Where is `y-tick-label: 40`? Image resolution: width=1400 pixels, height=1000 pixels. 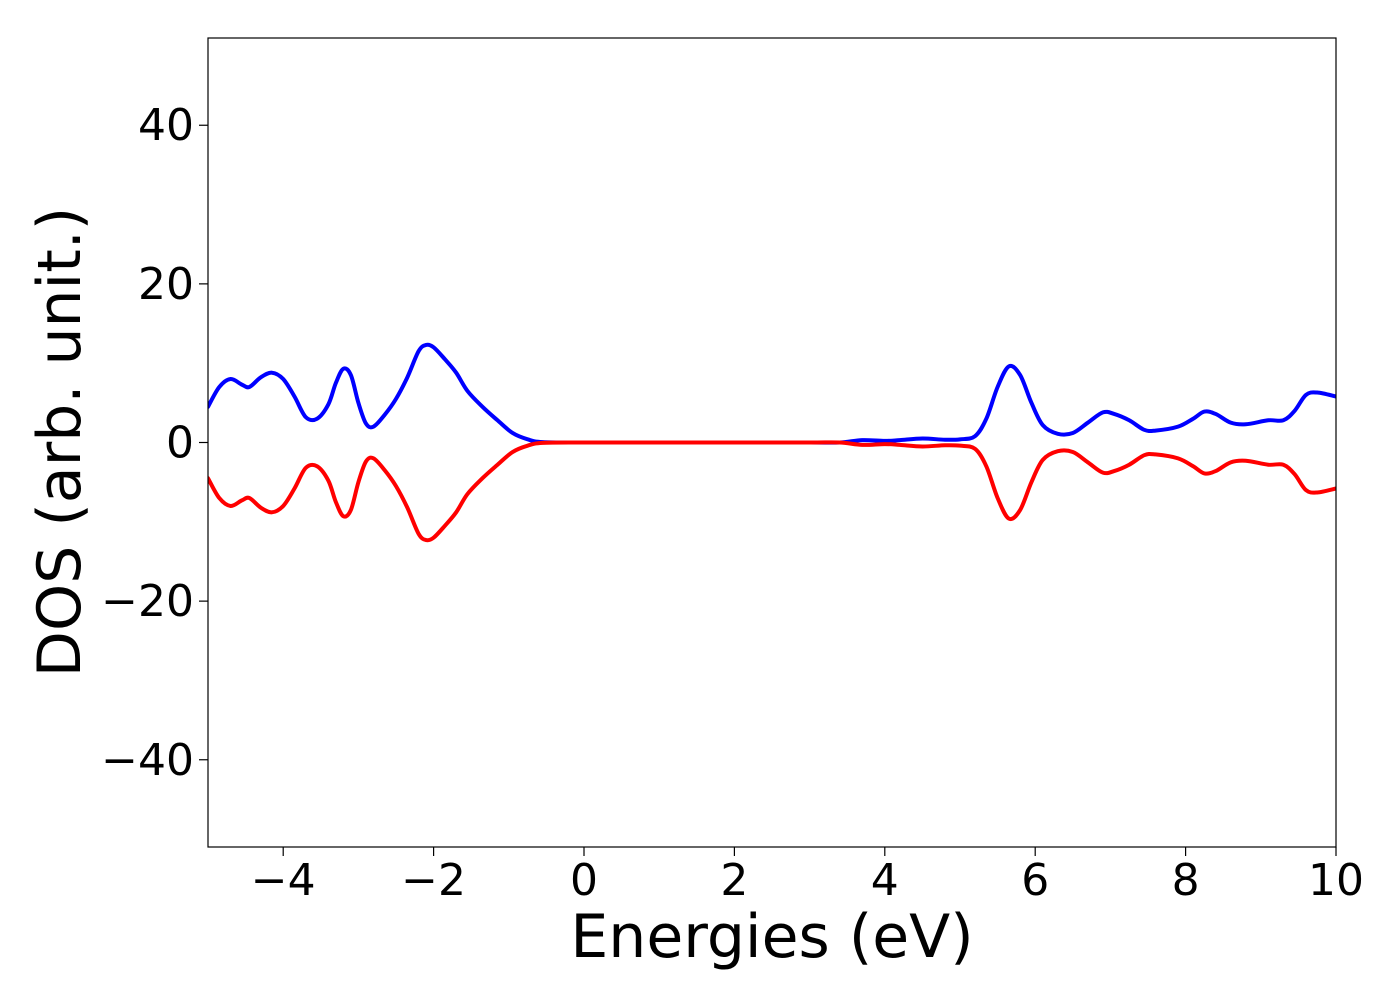
y-tick-label: 40 is located at coordinates (166, 125).